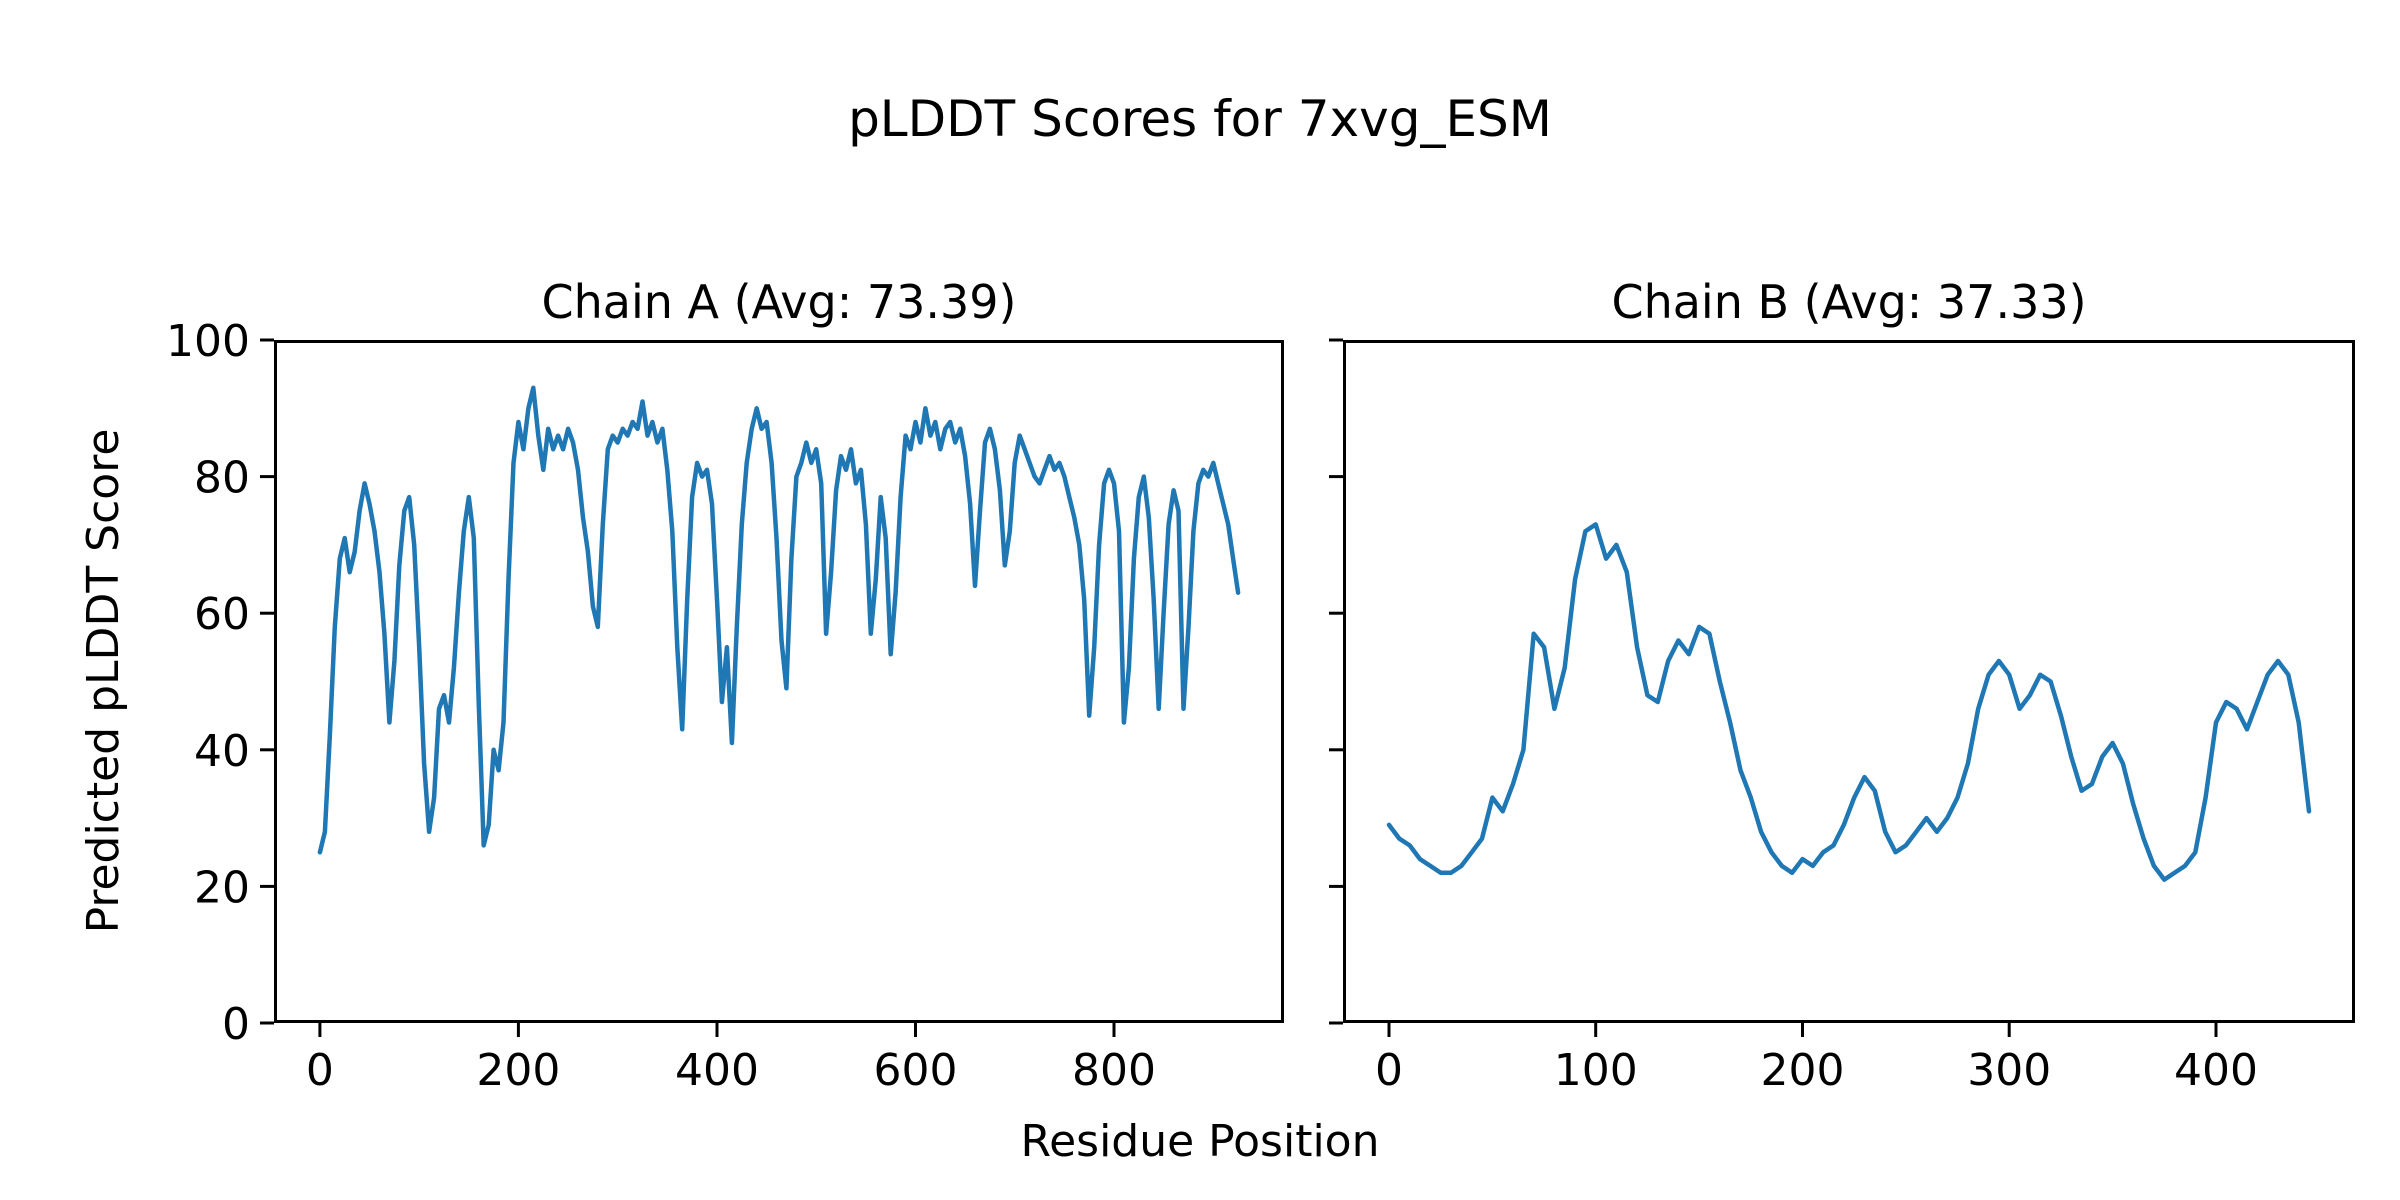  What do you see at coordinates (2009, 1070) in the screenshot?
I see `x-tick-label: 300` at bounding box center [2009, 1070].